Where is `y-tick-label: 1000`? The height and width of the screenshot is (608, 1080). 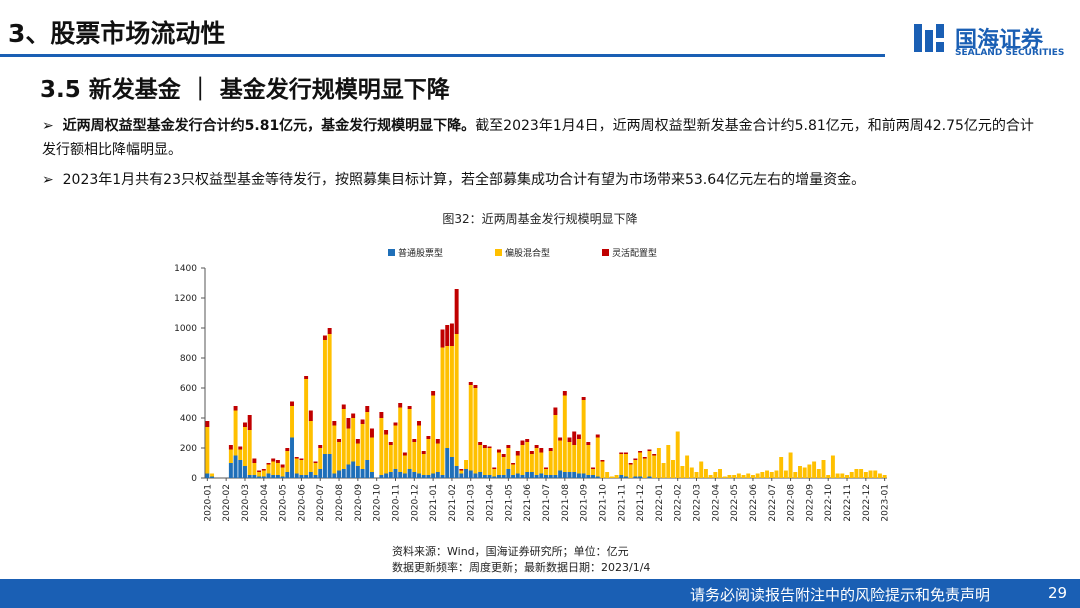
y-tick-label: 1000 is located at coordinates (185, 329).